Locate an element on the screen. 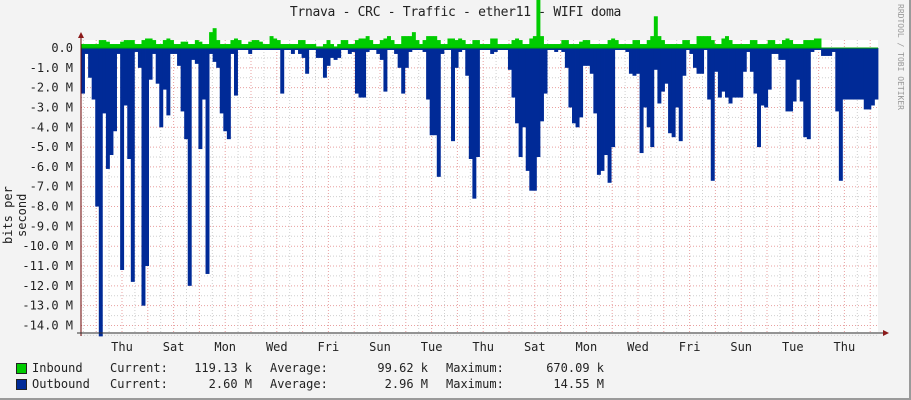  inbound-swatch-icon is located at coordinates (21, 368).